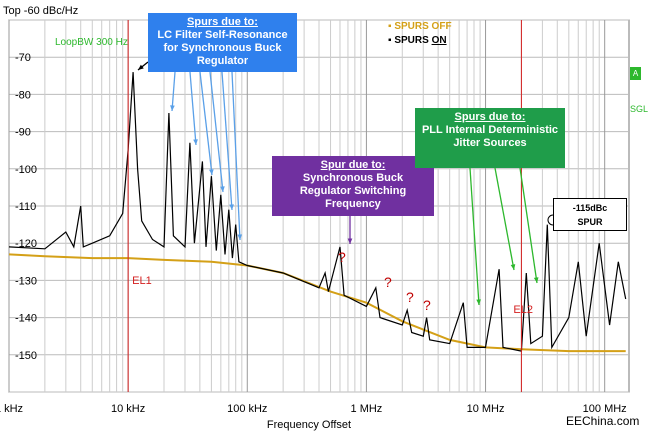 Image resolution: width=650 pixels, height=440 pixels. I want to click on legend-spurs-off: ▪ SPURS OFF, so click(420, 26).